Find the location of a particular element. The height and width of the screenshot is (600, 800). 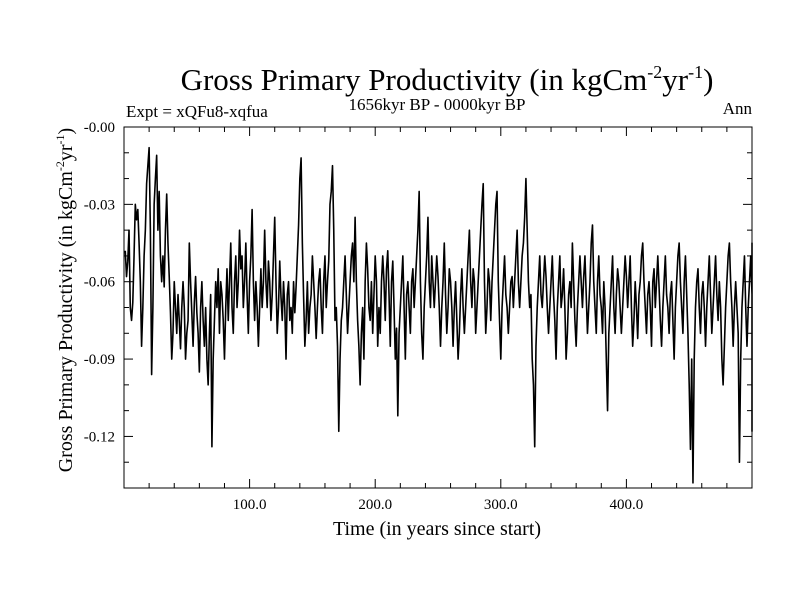

x-tick-label: 100.0 is located at coordinates (250, 505).